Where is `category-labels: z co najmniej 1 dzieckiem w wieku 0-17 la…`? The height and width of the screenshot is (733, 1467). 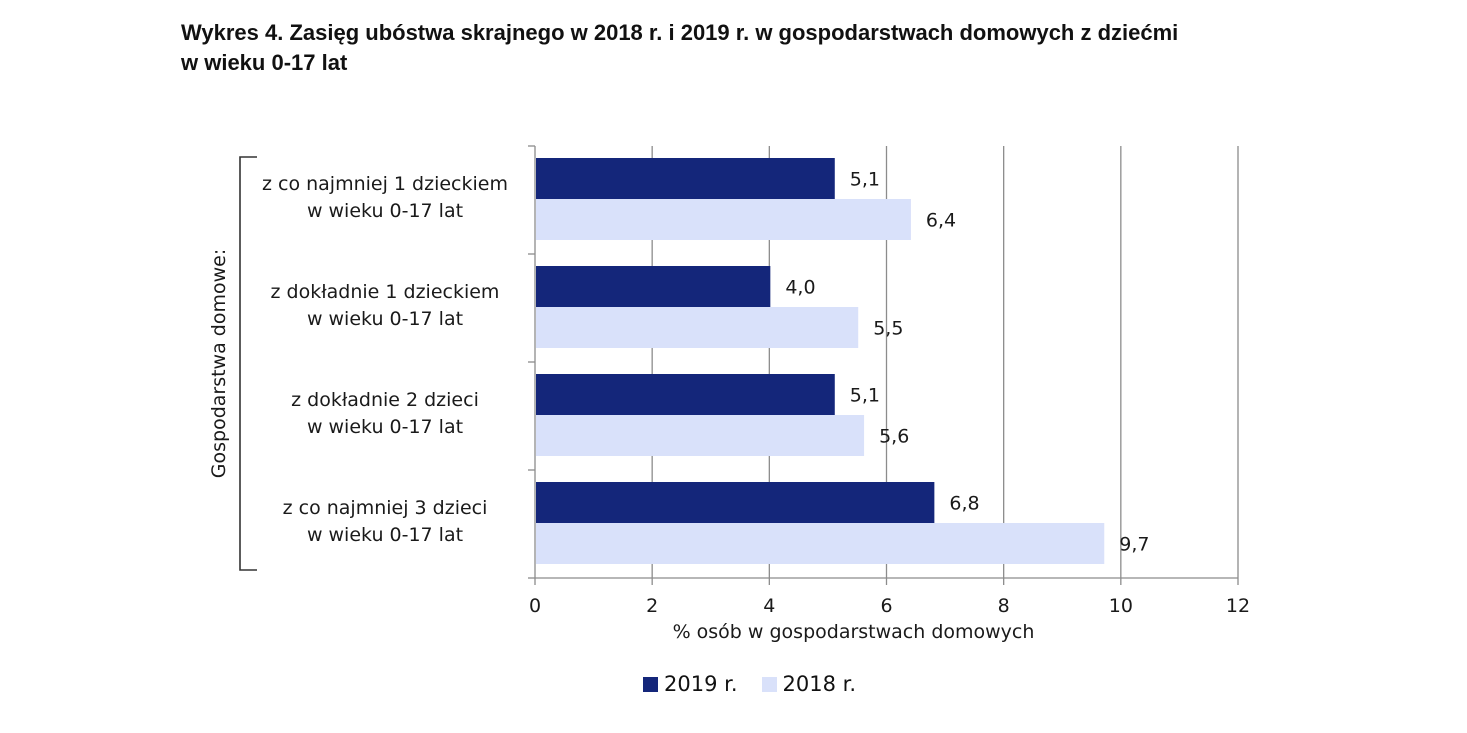 category-labels: z co najmniej 1 dzieckiem w wieku 0-17 la… is located at coordinates (385, 359).